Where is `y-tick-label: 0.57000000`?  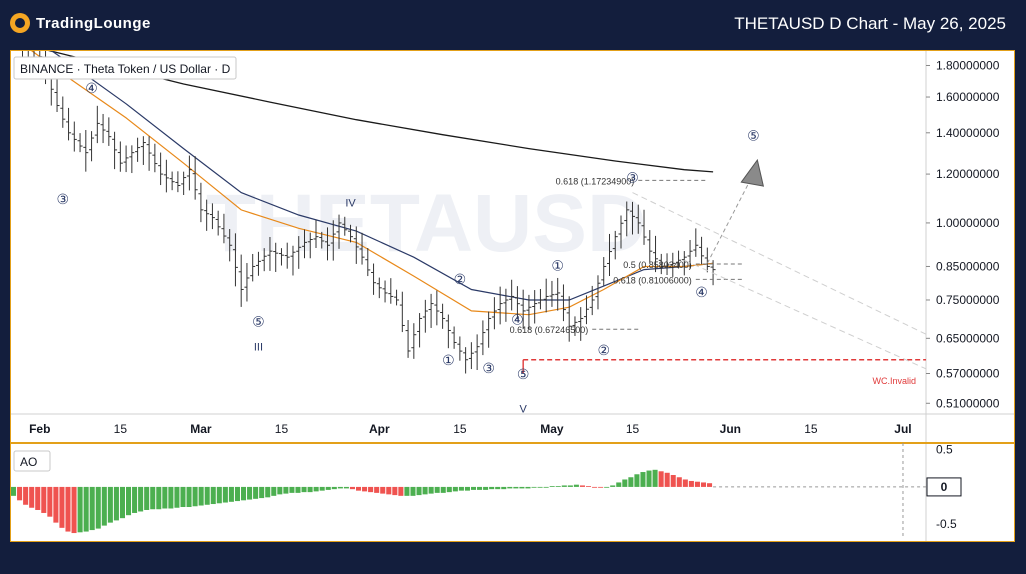
y-tick-label: 0.57000000 is located at coordinates (968, 373).